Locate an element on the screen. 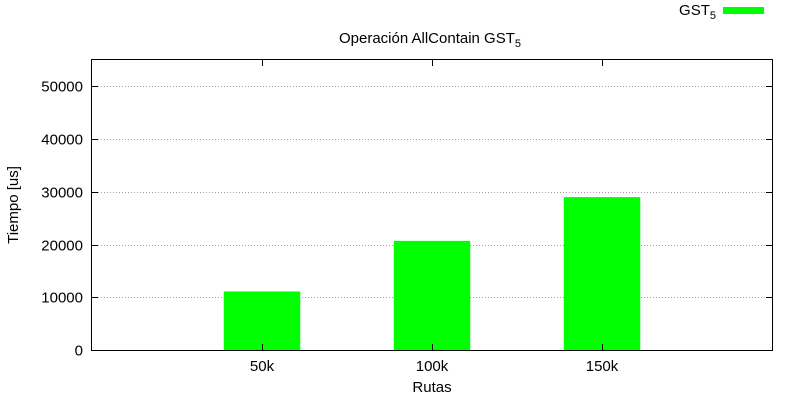  legend: GST5 is located at coordinates (721, 12).